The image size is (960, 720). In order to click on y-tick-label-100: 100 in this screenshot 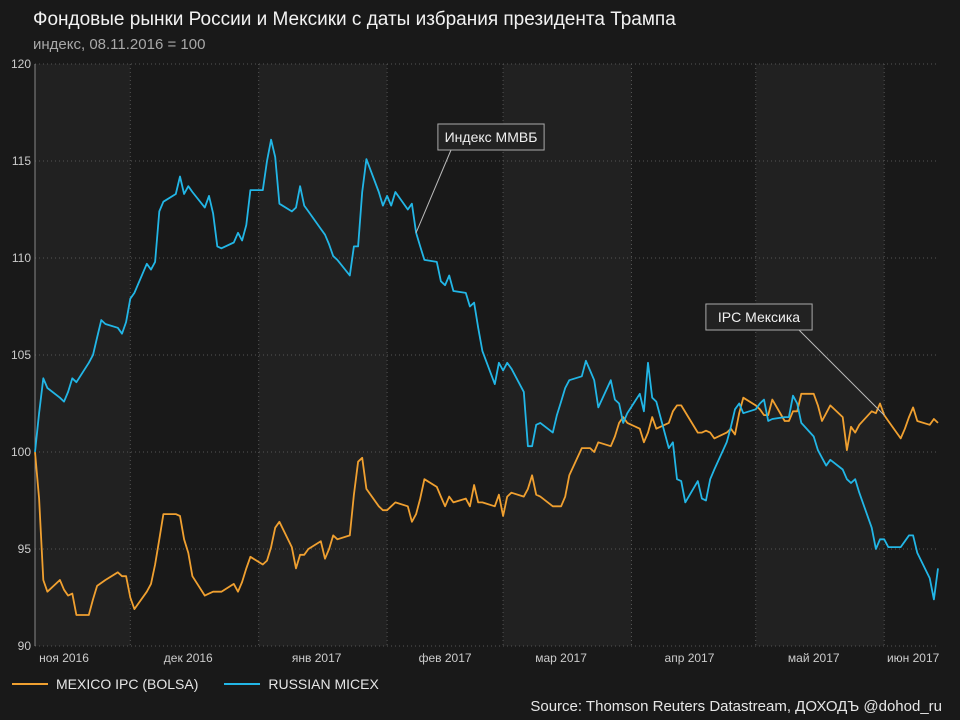, I will do `click(21, 452)`.